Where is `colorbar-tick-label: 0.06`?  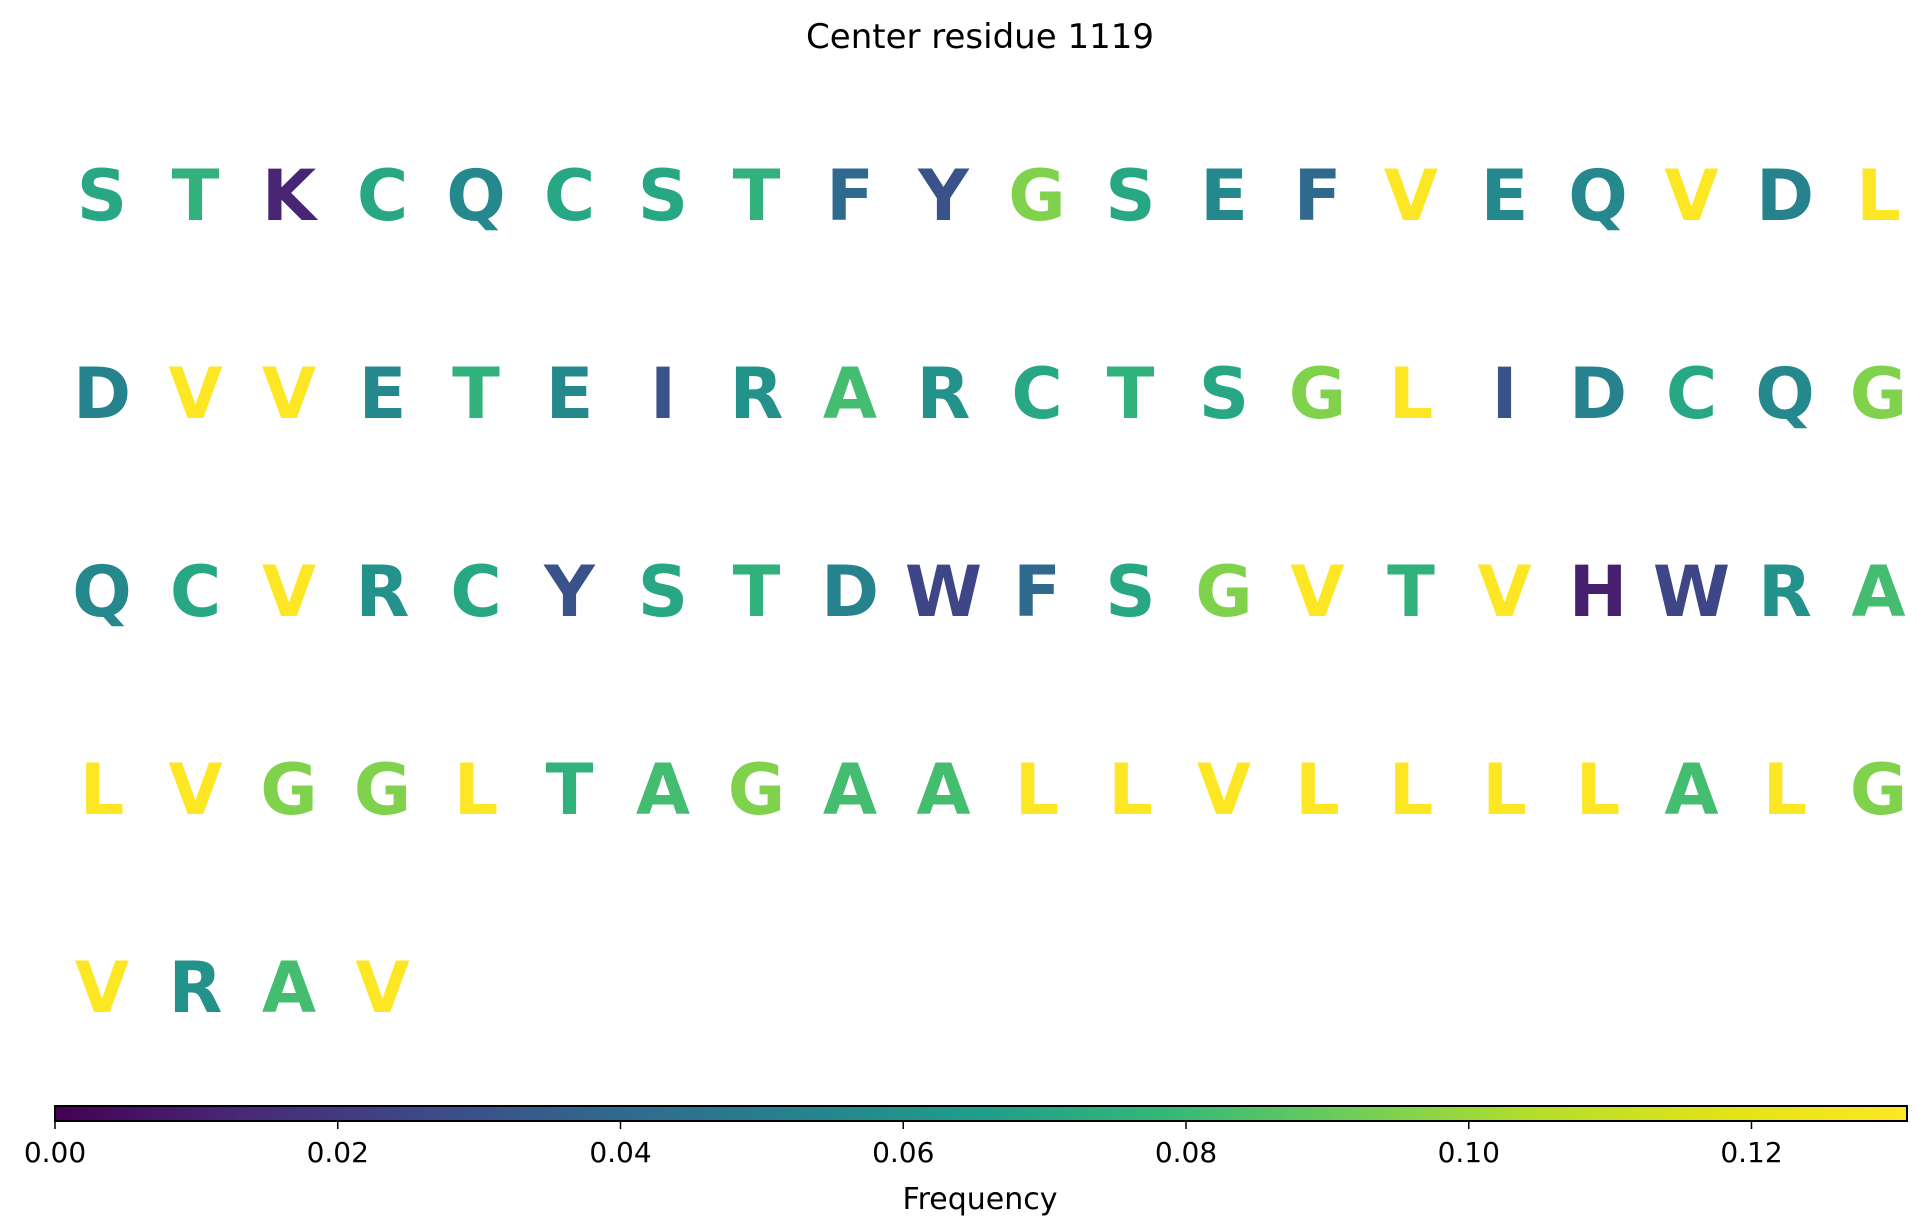 colorbar-tick-label: 0.06 is located at coordinates (903, 1152).